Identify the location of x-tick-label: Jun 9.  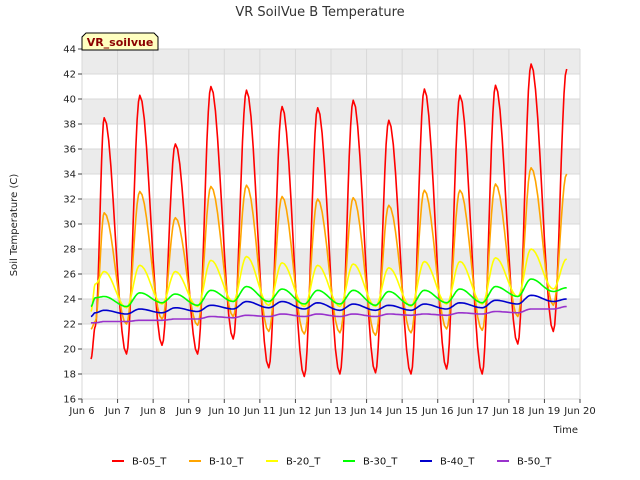
(188, 411).